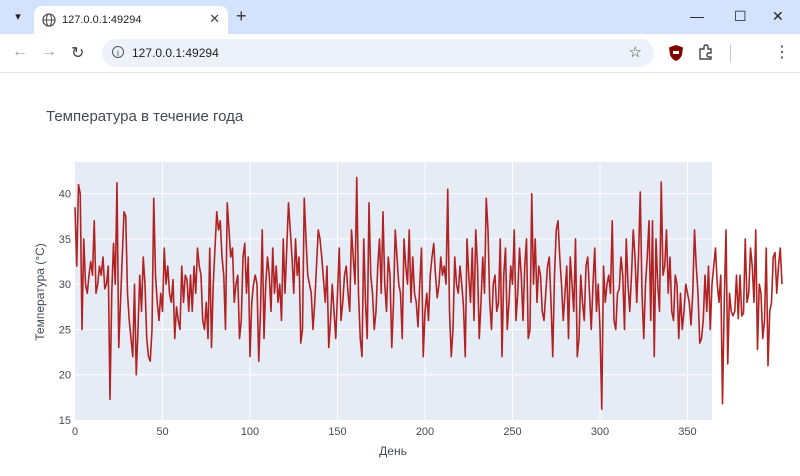 This screenshot has width=800, height=476. Describe the element at coordinates (512, 432) in the screenshot. I see `x-tick-label: 250` at that location.